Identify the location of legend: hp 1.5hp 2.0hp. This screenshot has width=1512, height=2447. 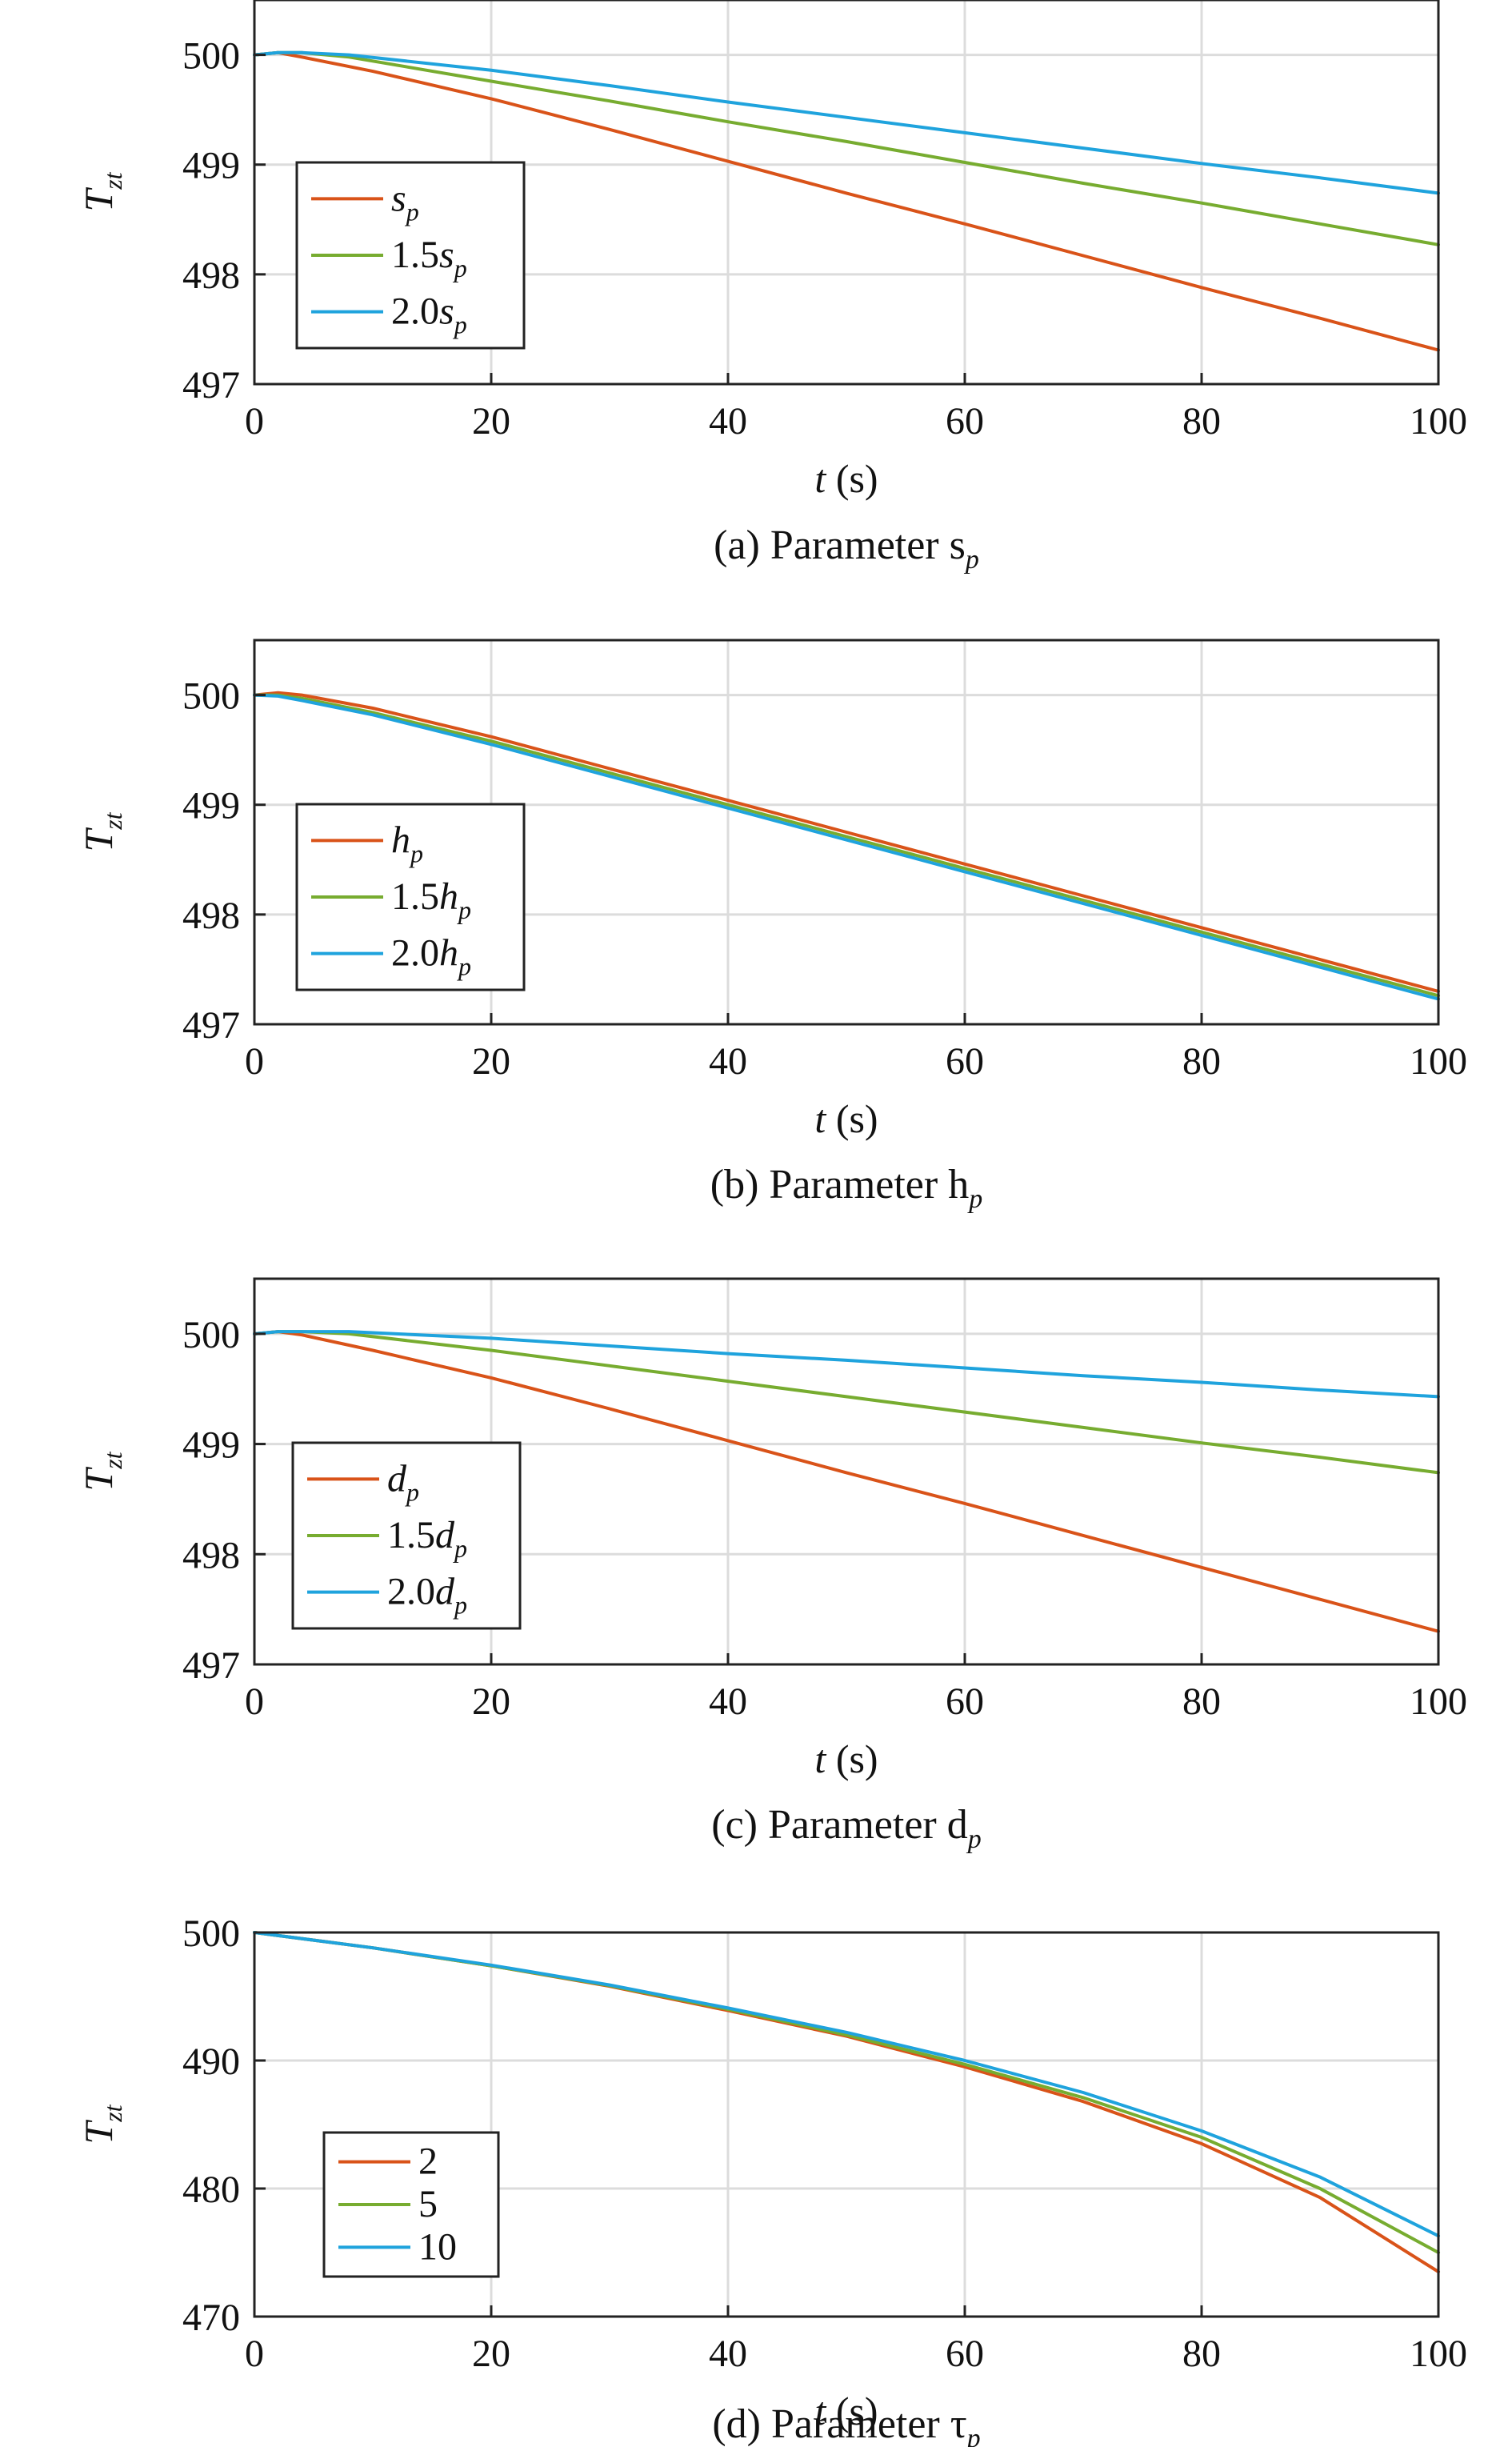
(410, 897).